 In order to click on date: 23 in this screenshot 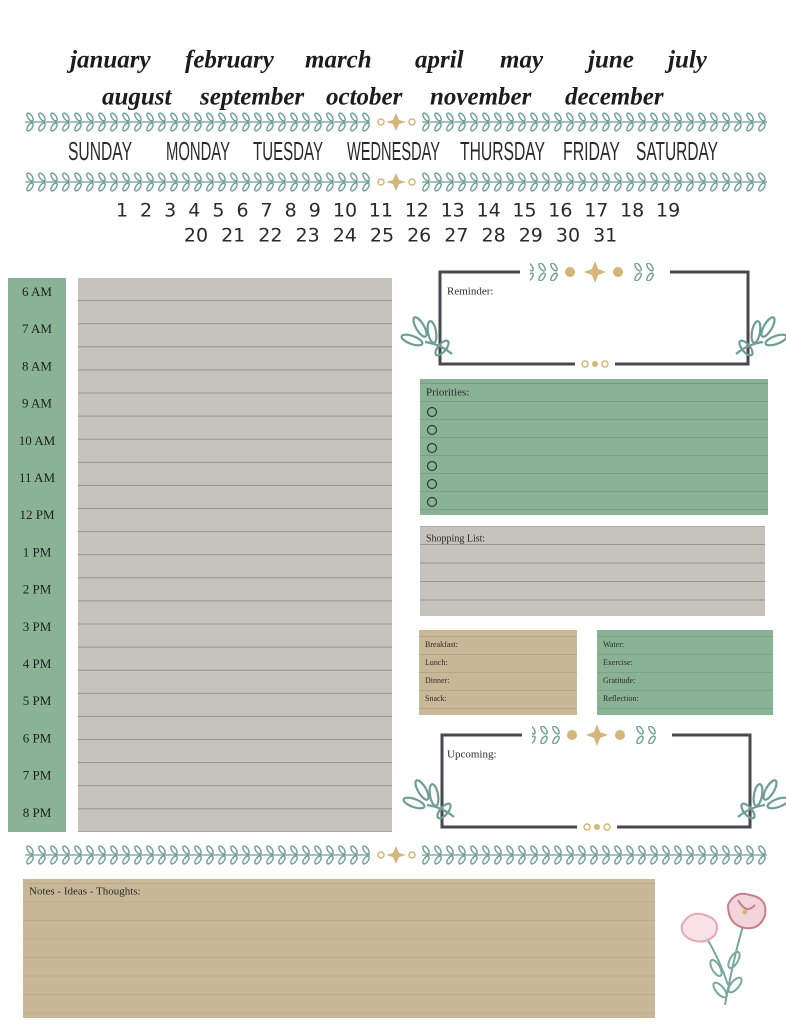, I will do `click(308, 236)`.